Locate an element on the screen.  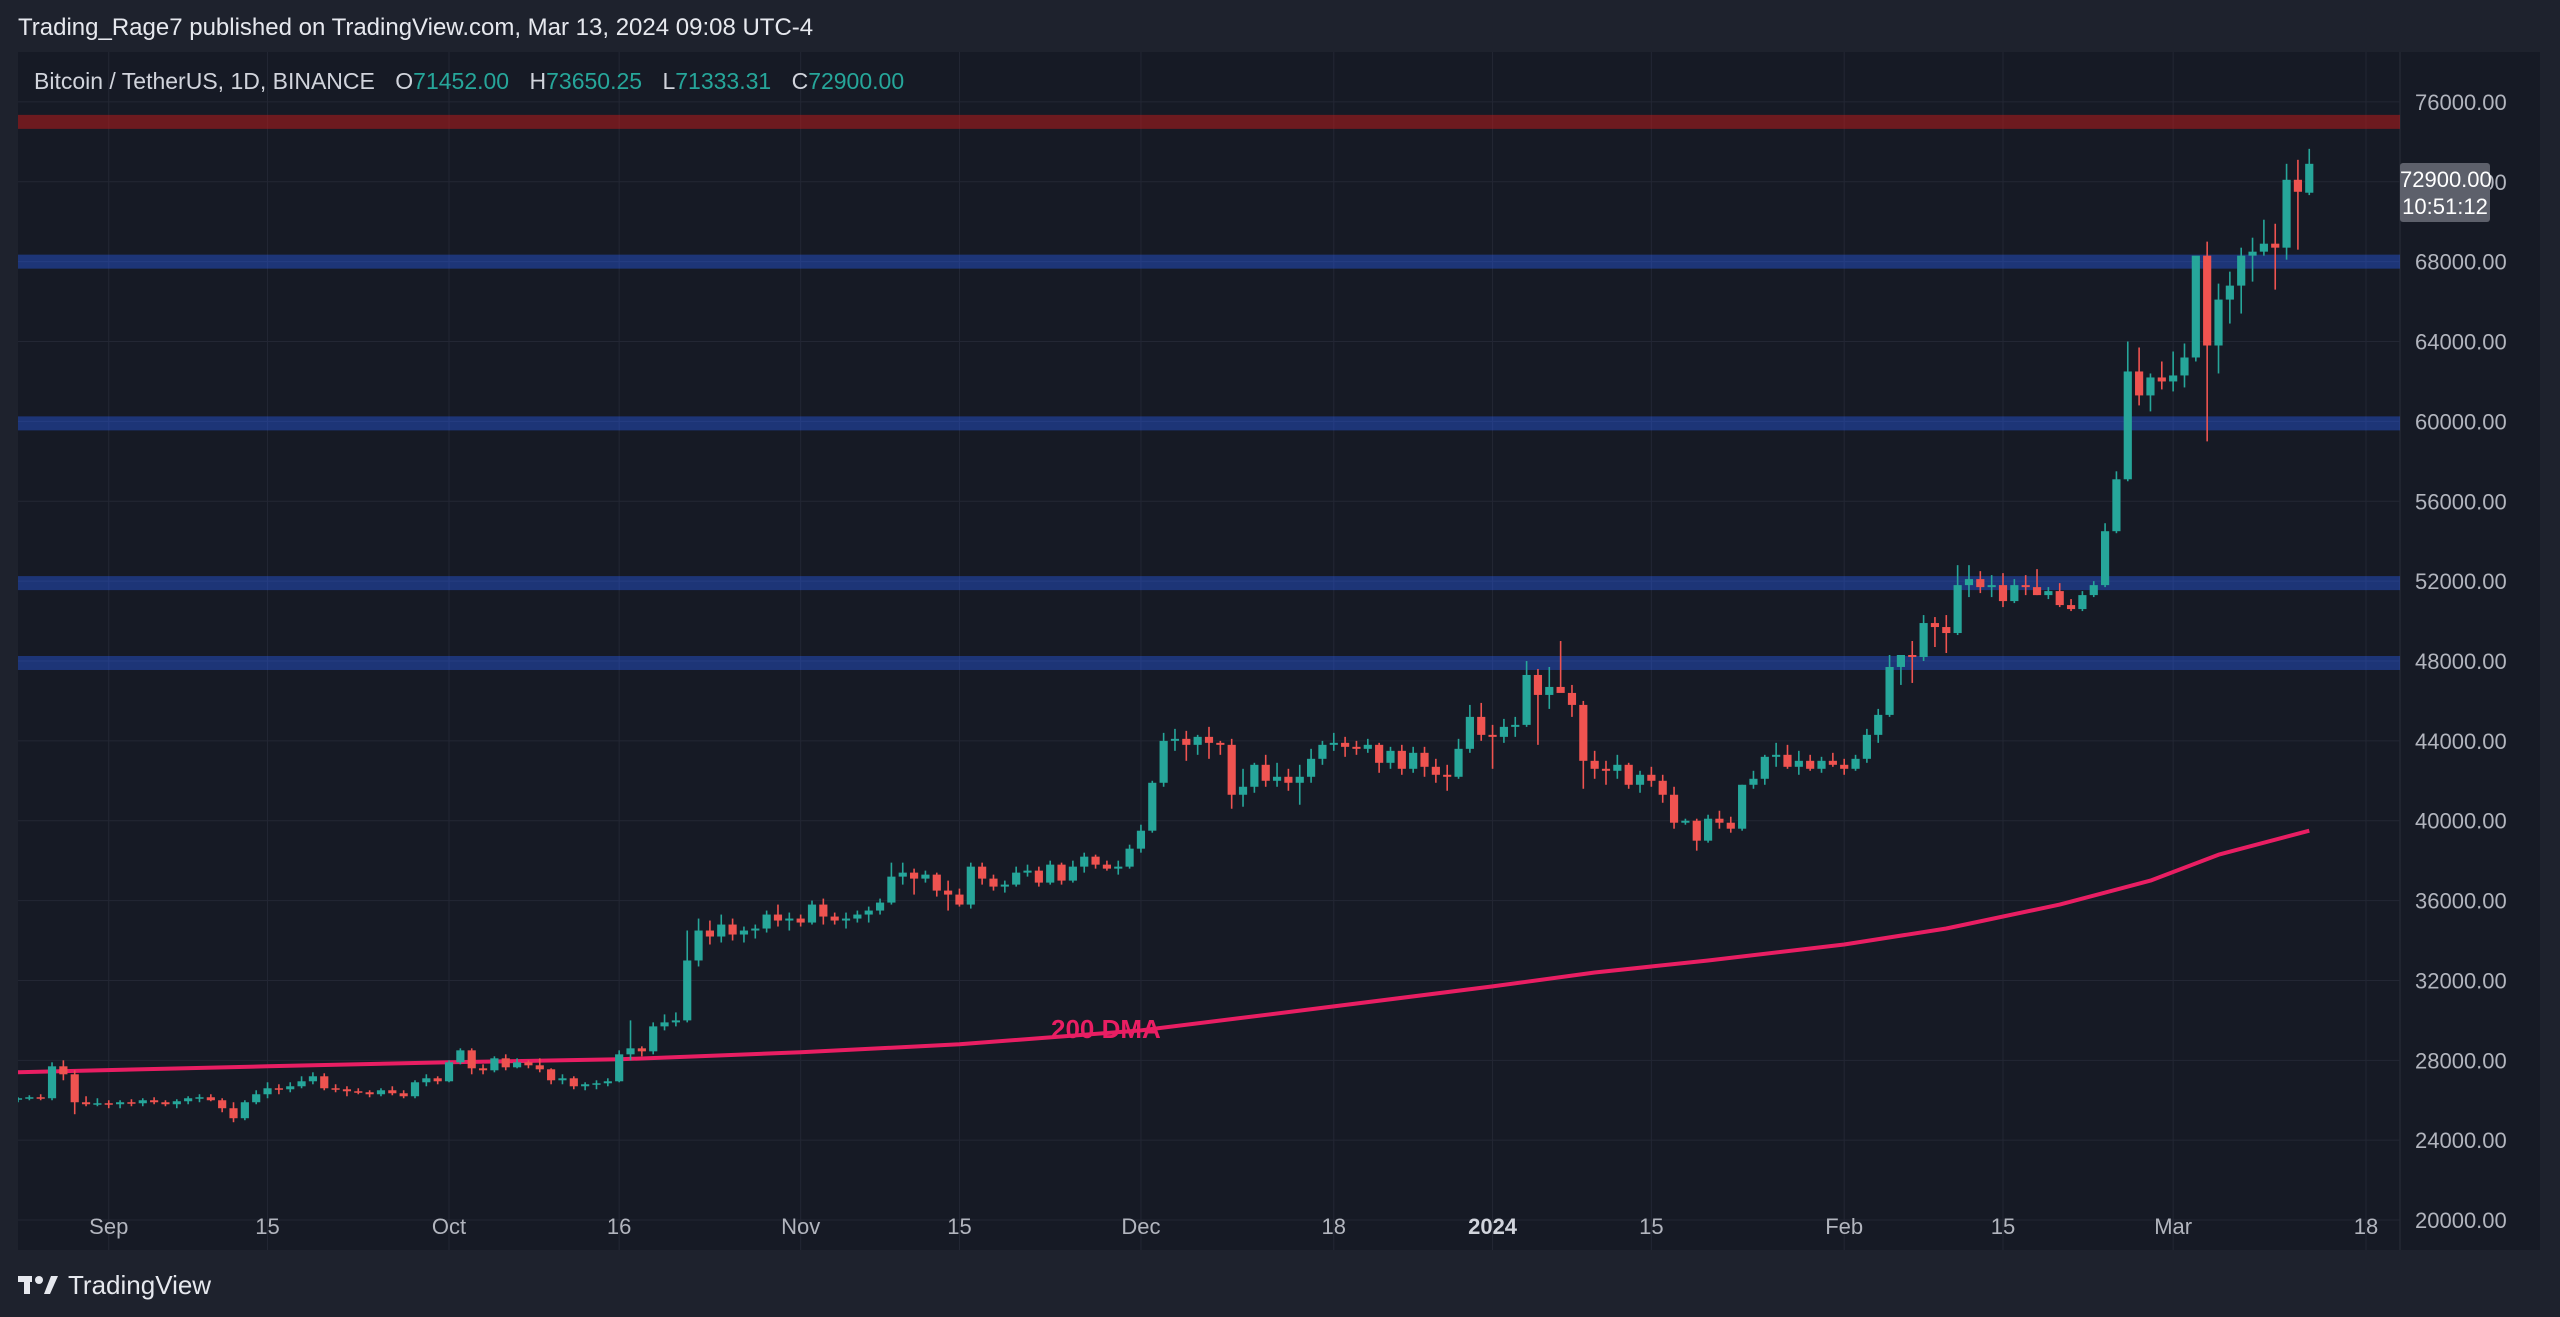
y-tick-label: 28000.00 is located at coordinates (2461, 1060).